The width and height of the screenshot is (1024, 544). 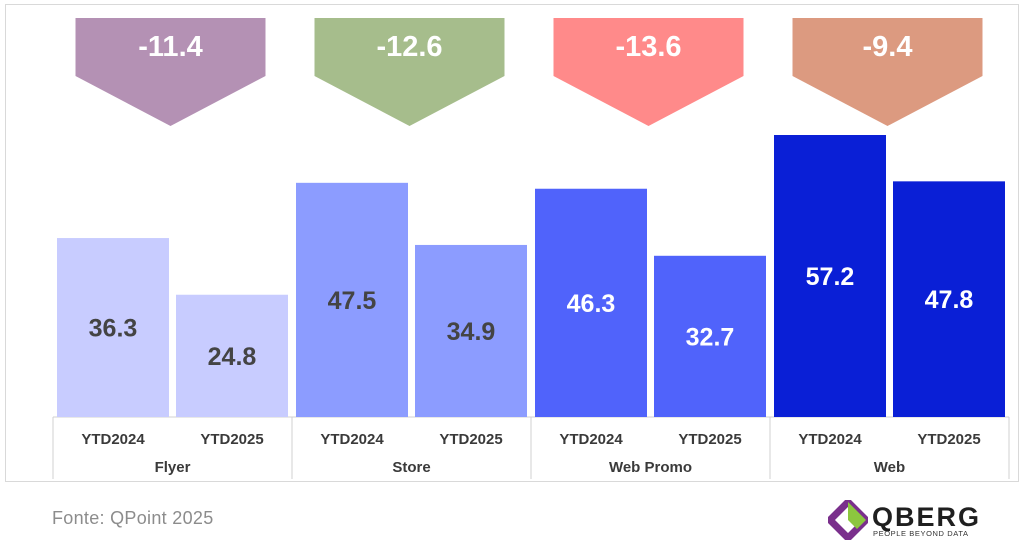 I want to click on bar-store-ytd2025, so click(x=471, y=330).